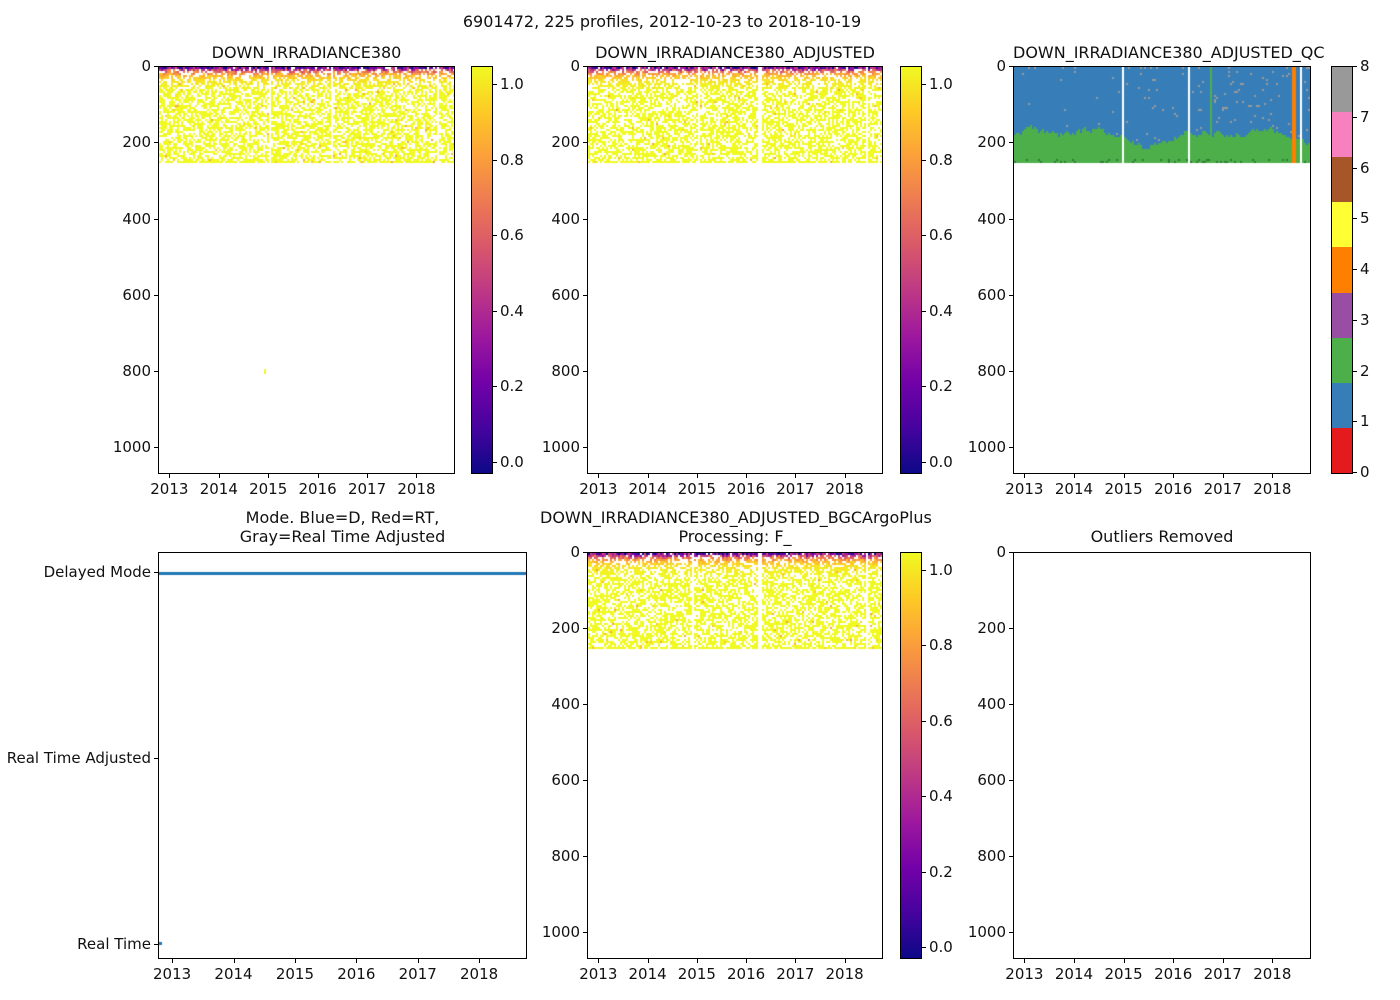  I want to click on colorbar-tick-label: 0, so click(1365, 472).